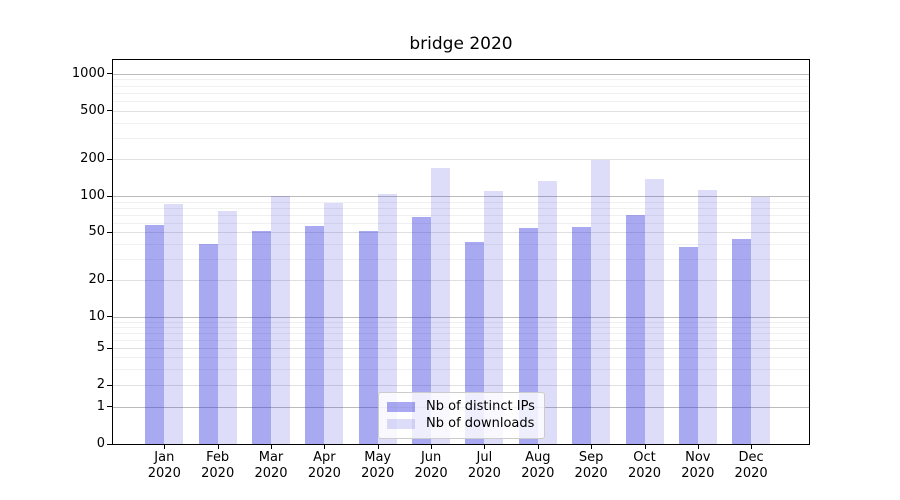 The image size is (900, 500). I want to click on y-tick-label: 5, so click(100, 348).